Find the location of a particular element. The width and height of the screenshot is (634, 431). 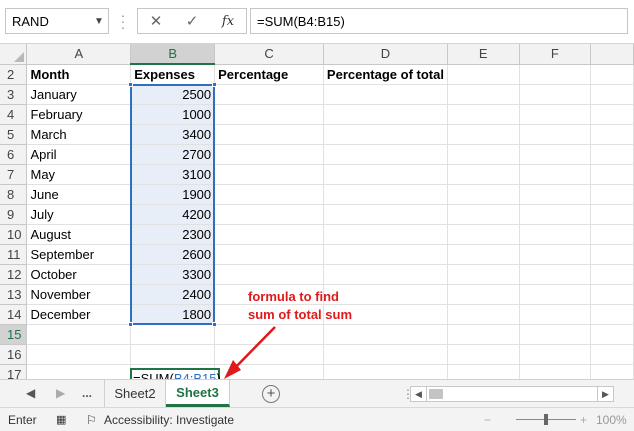

row-header-14: 14 is located at coordinates (14, 314).